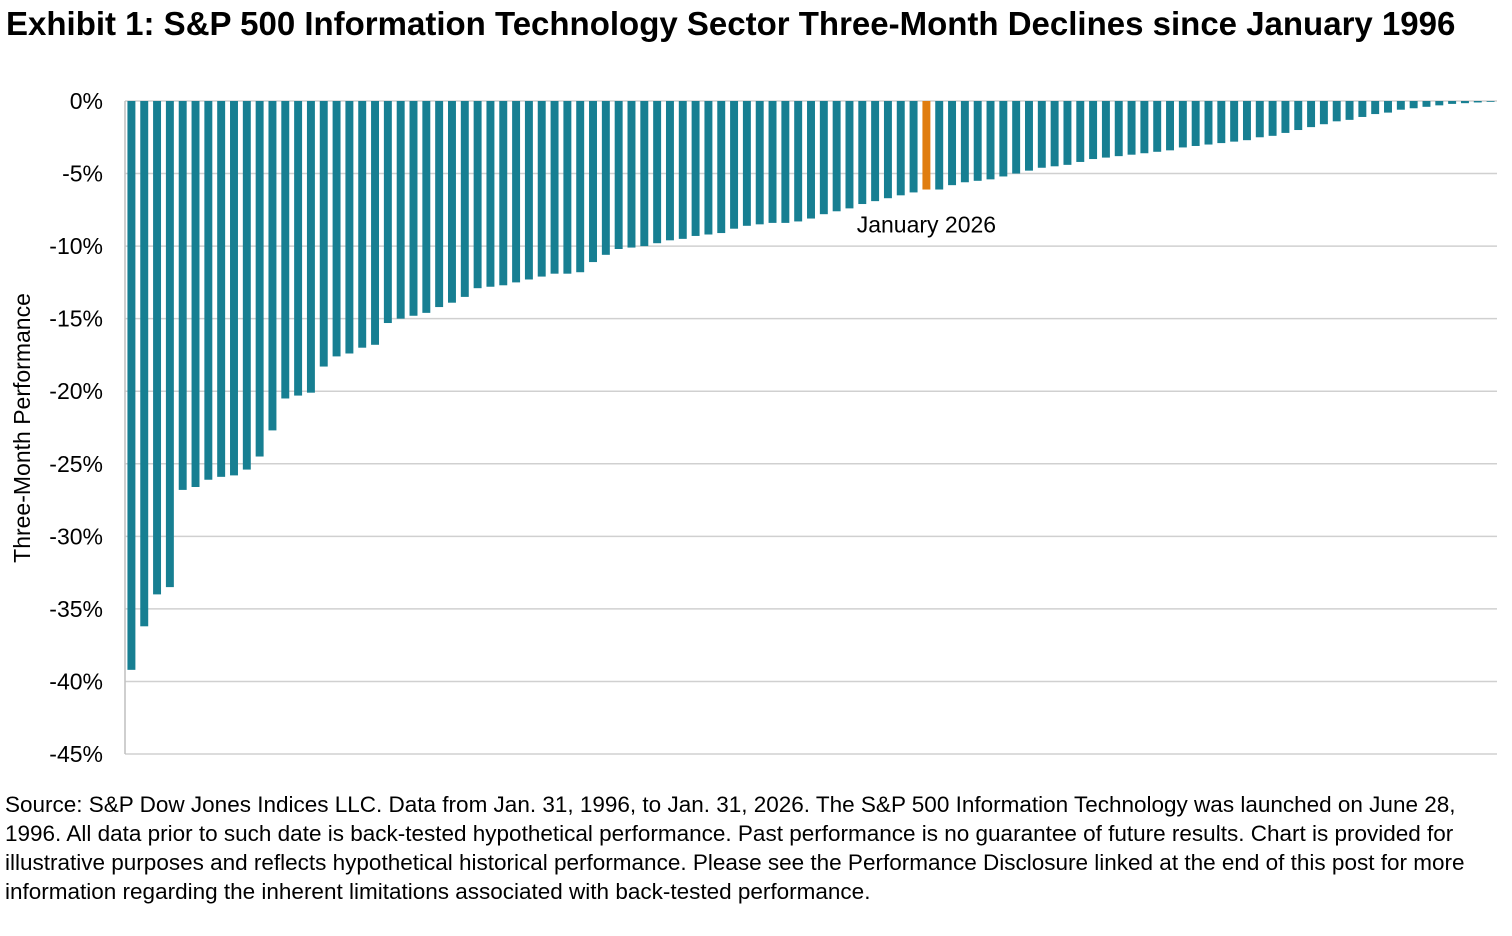  What do you see at coordinates (76, 464) in the screenshot?
I see `y-tick-label: -25%` at bounding box center [76, 464].